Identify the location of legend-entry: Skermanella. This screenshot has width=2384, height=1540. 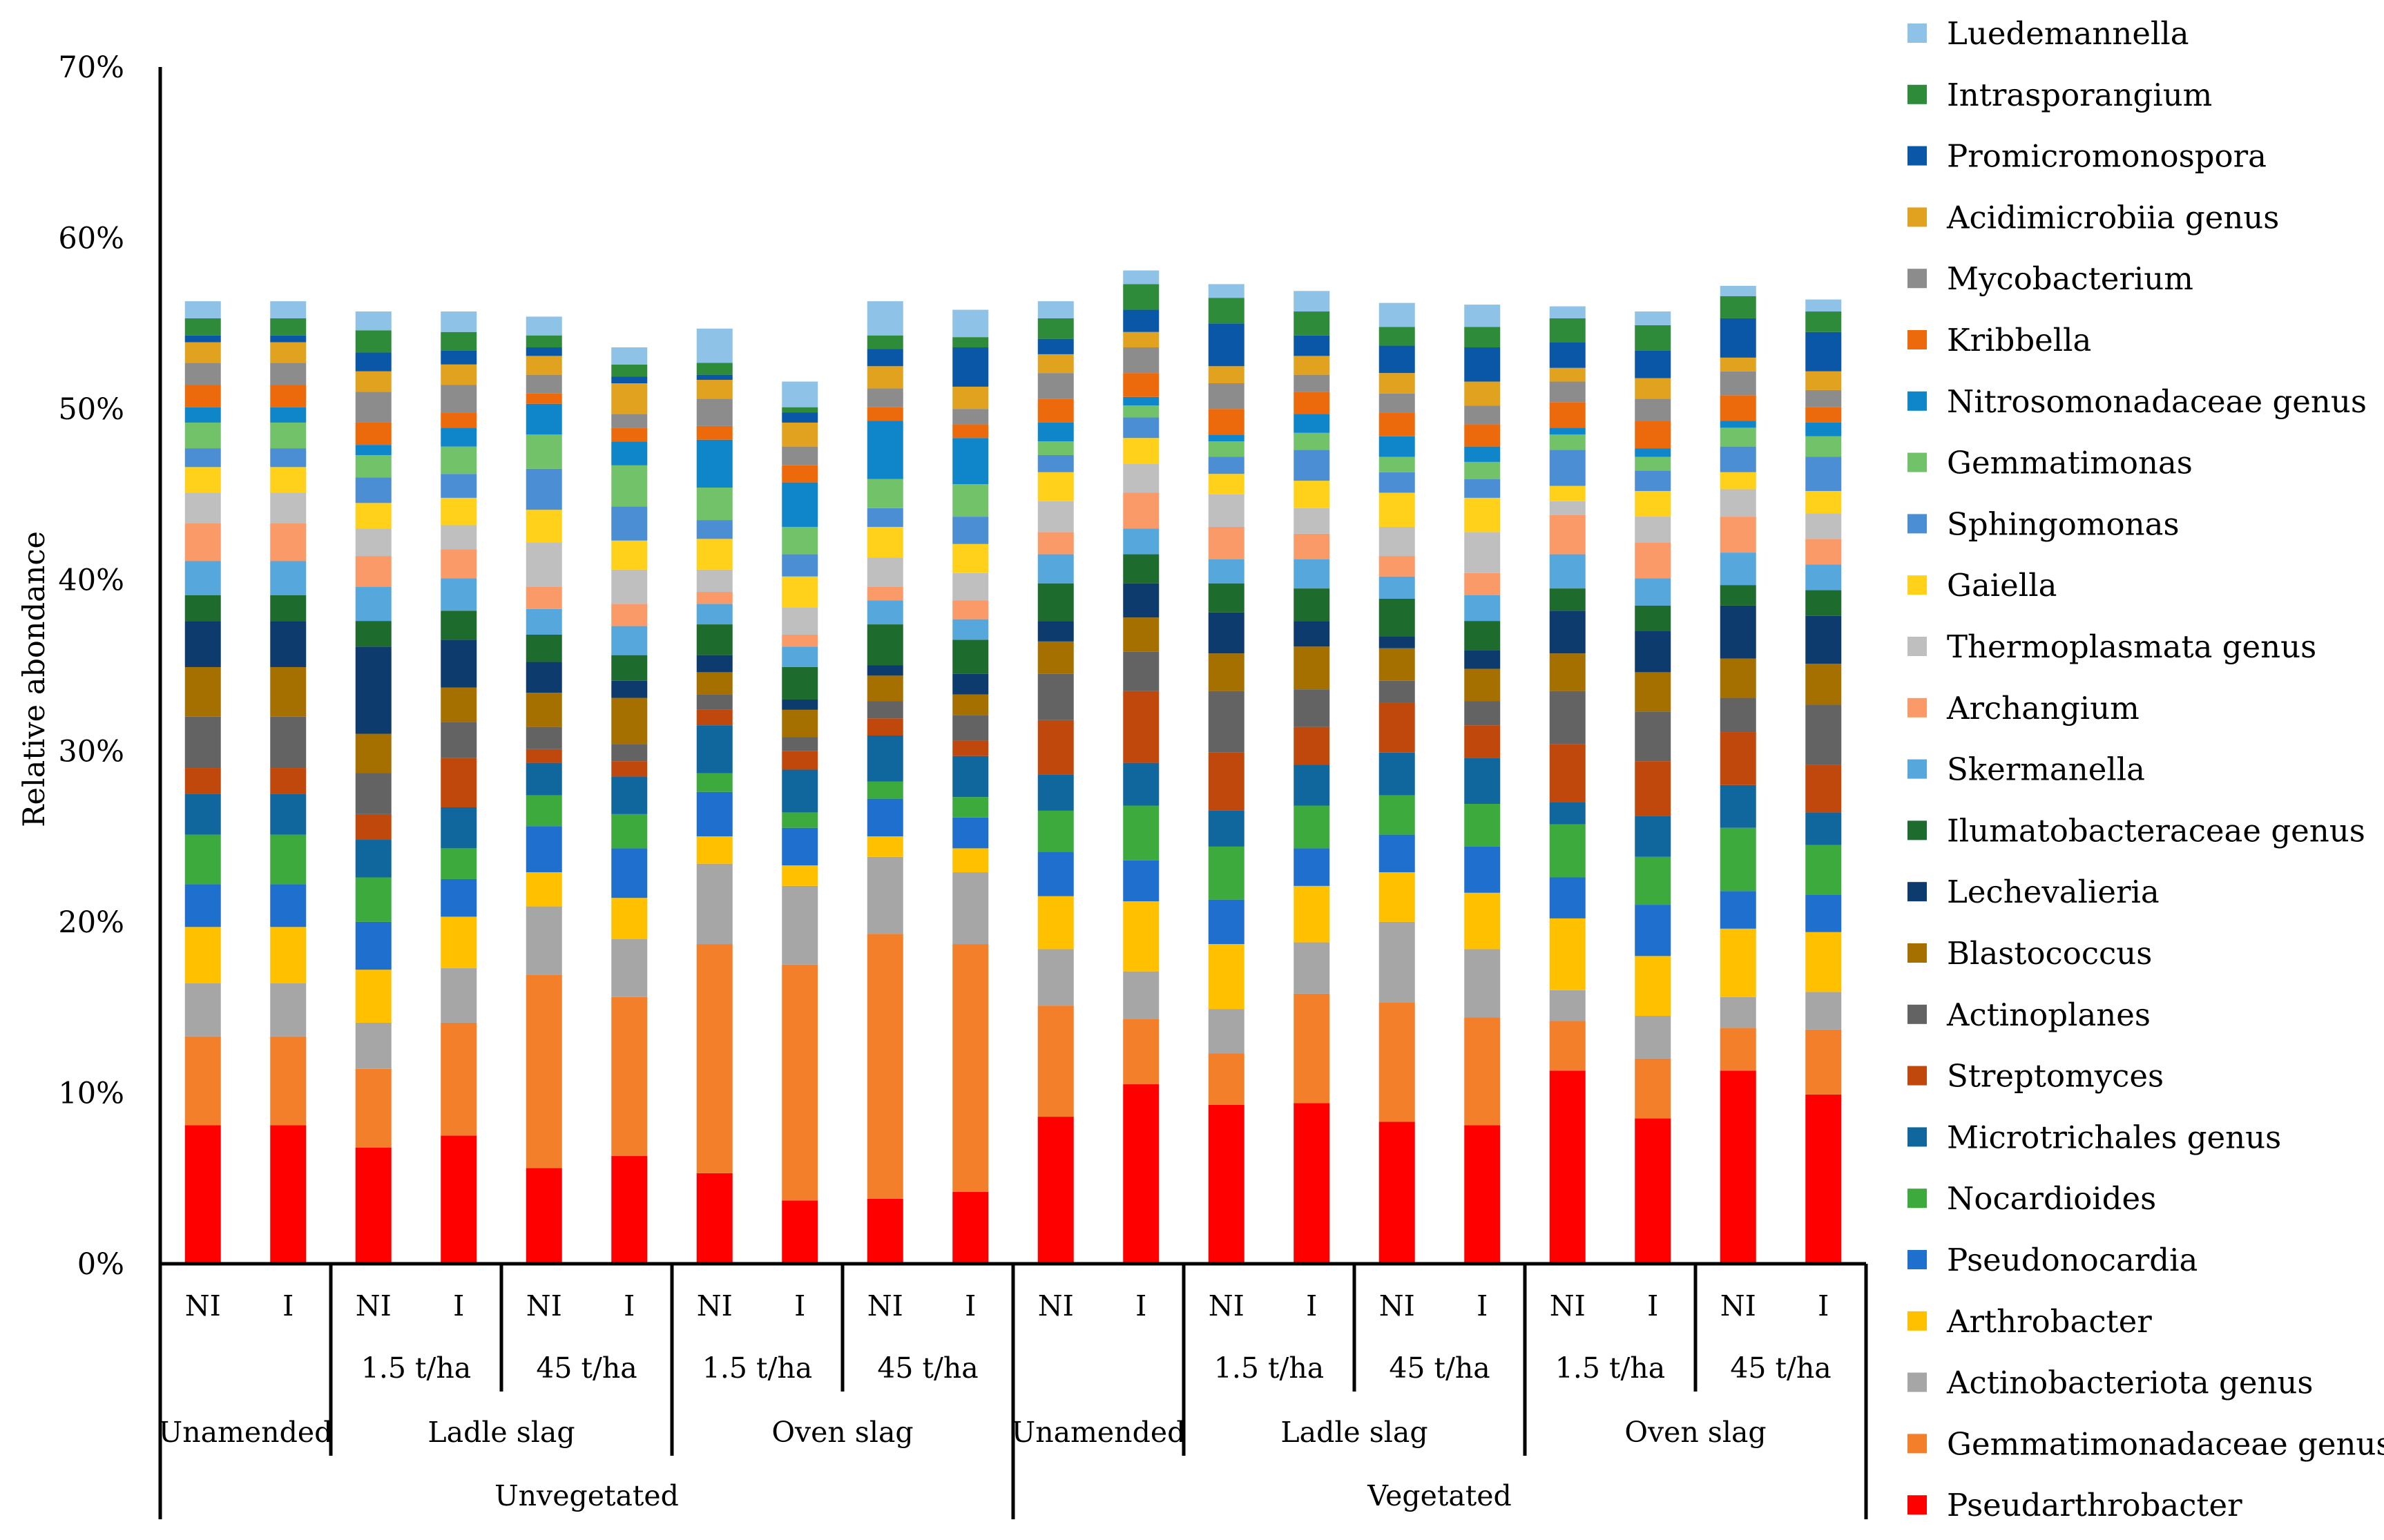
(2046, 769).